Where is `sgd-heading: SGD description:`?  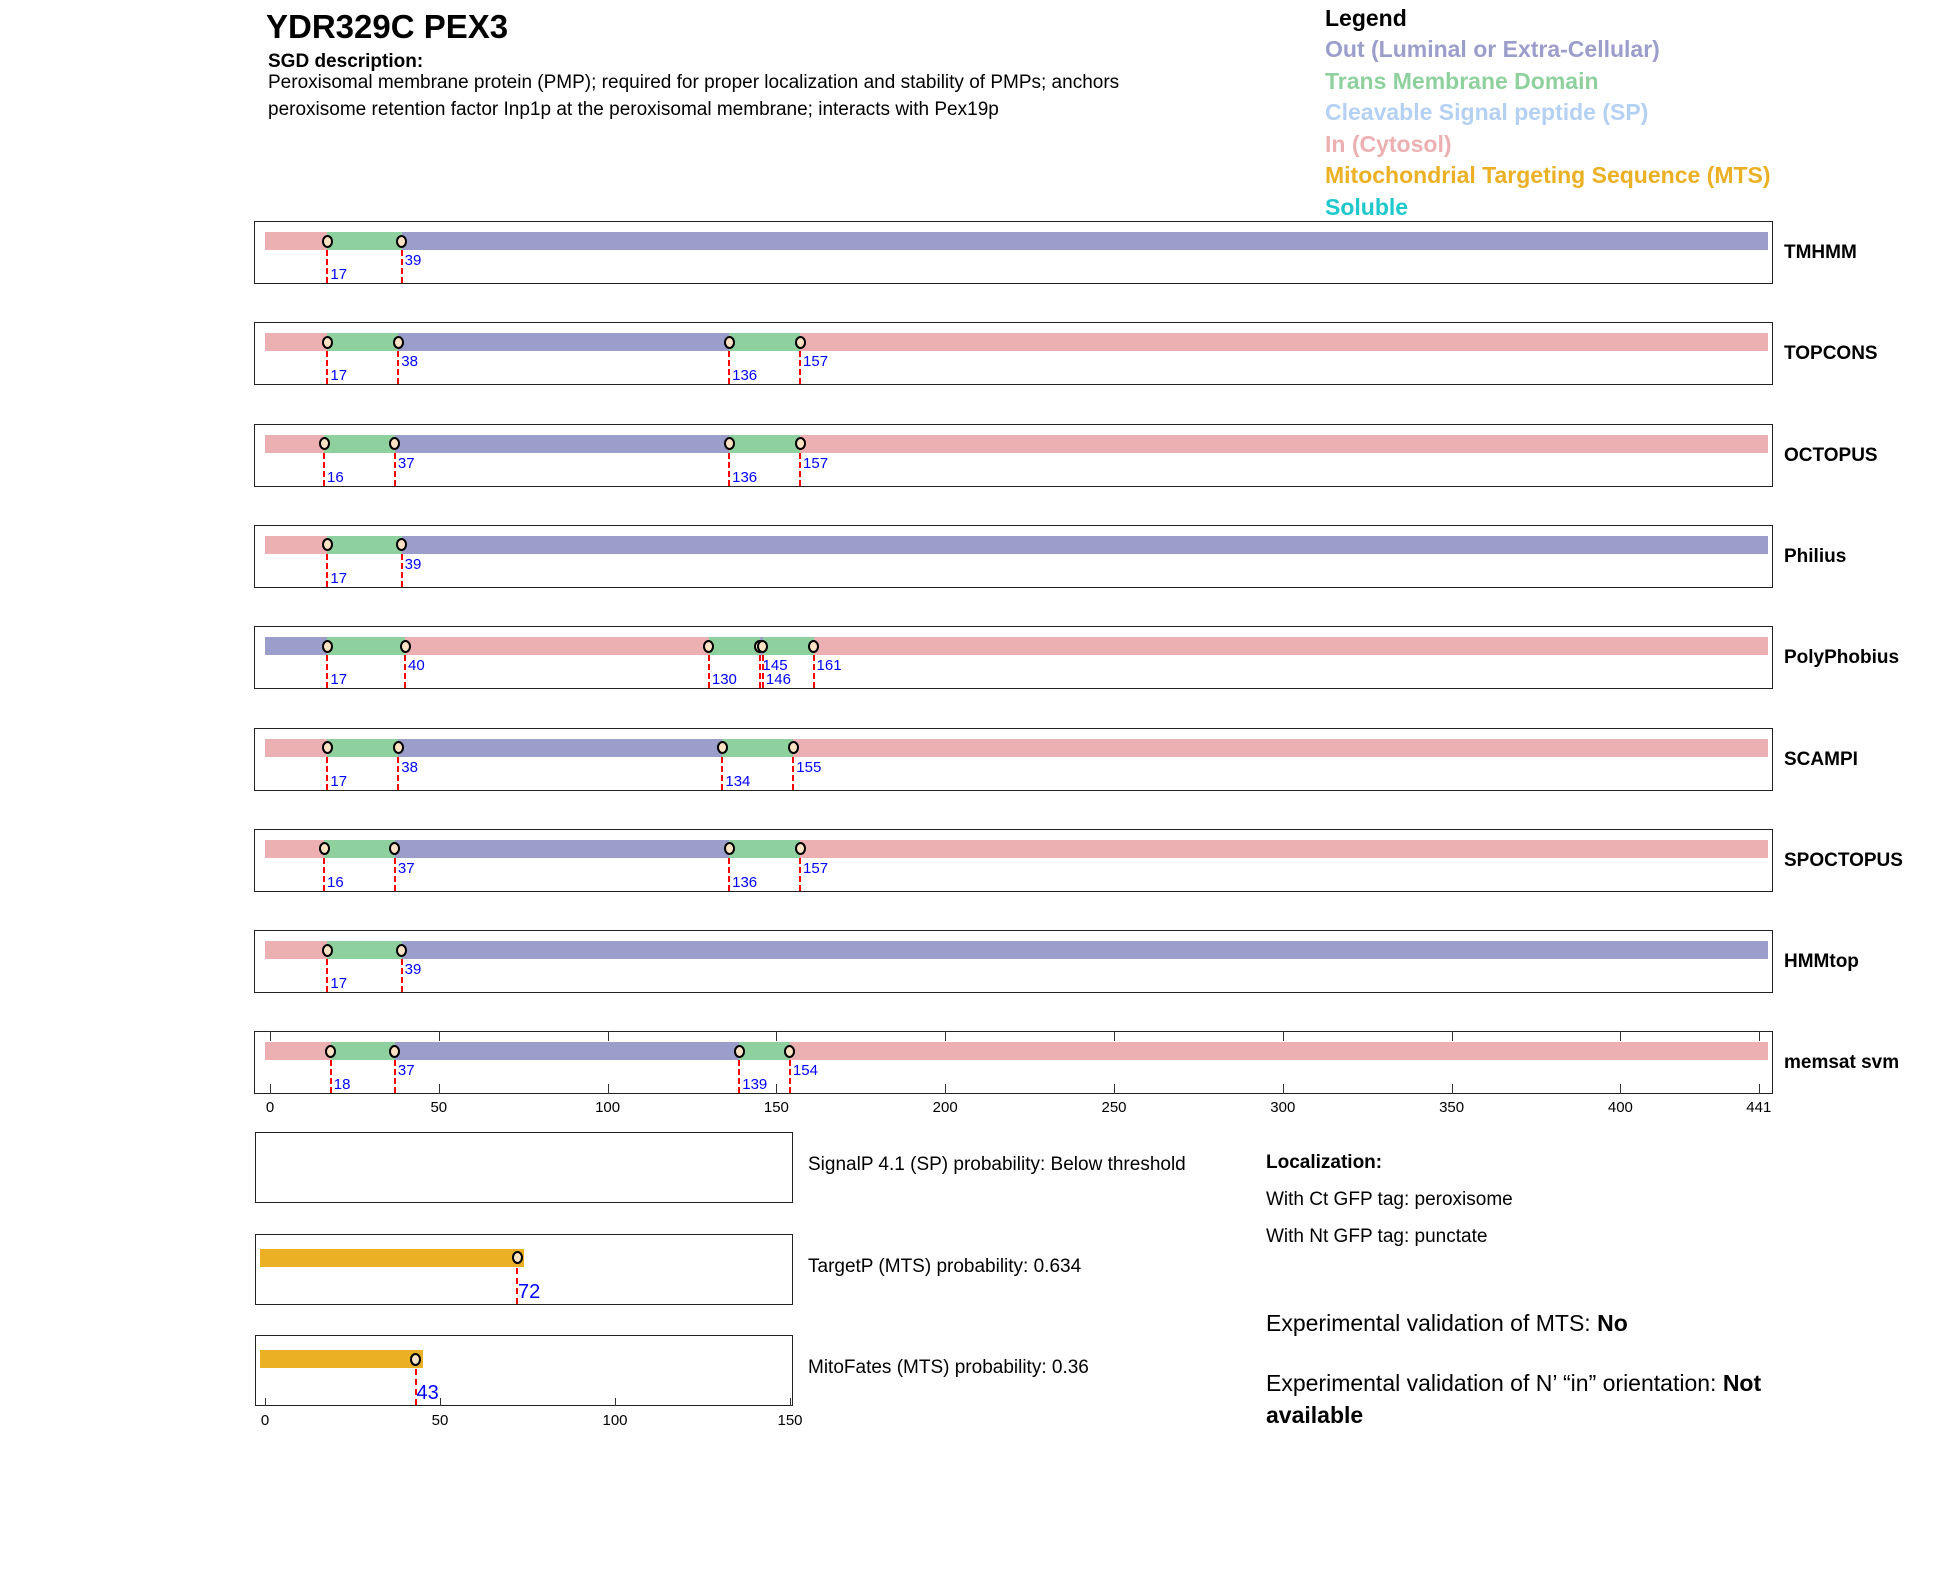
sgd-heading: SGD description: is located at coordinates (346, 61).